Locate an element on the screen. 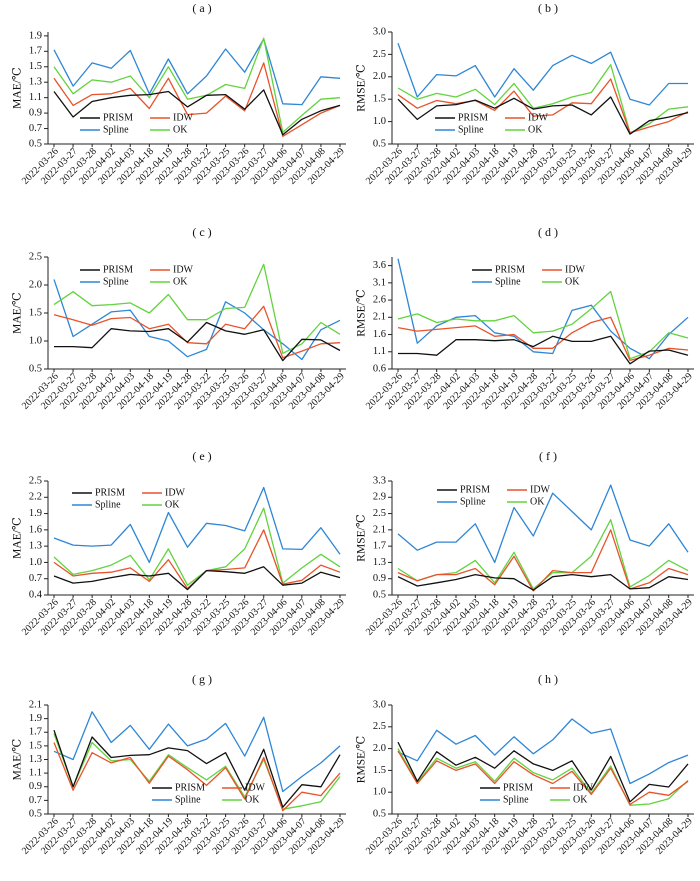  panel-label: ( d ) is located at coordinates (548, 232).